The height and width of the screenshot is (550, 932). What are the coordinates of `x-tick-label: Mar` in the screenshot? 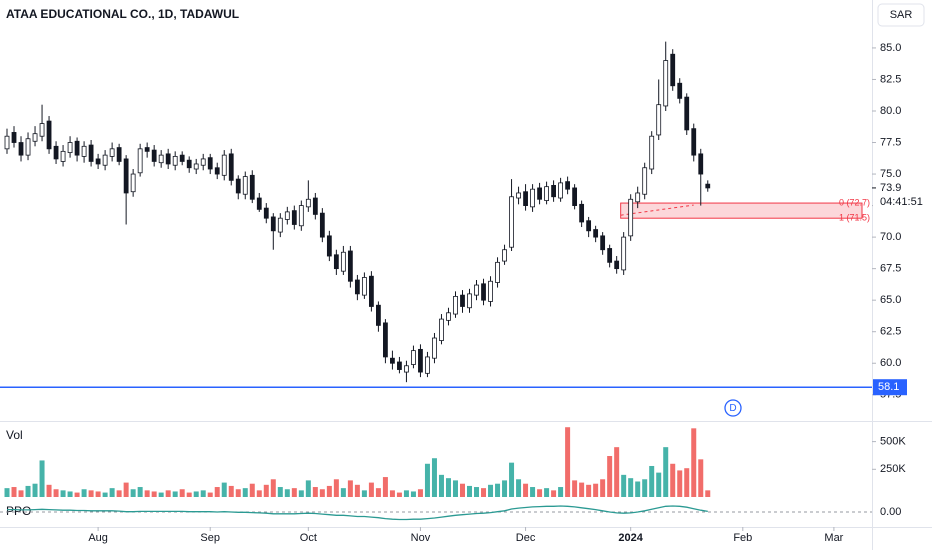 It's located at (833, 538).